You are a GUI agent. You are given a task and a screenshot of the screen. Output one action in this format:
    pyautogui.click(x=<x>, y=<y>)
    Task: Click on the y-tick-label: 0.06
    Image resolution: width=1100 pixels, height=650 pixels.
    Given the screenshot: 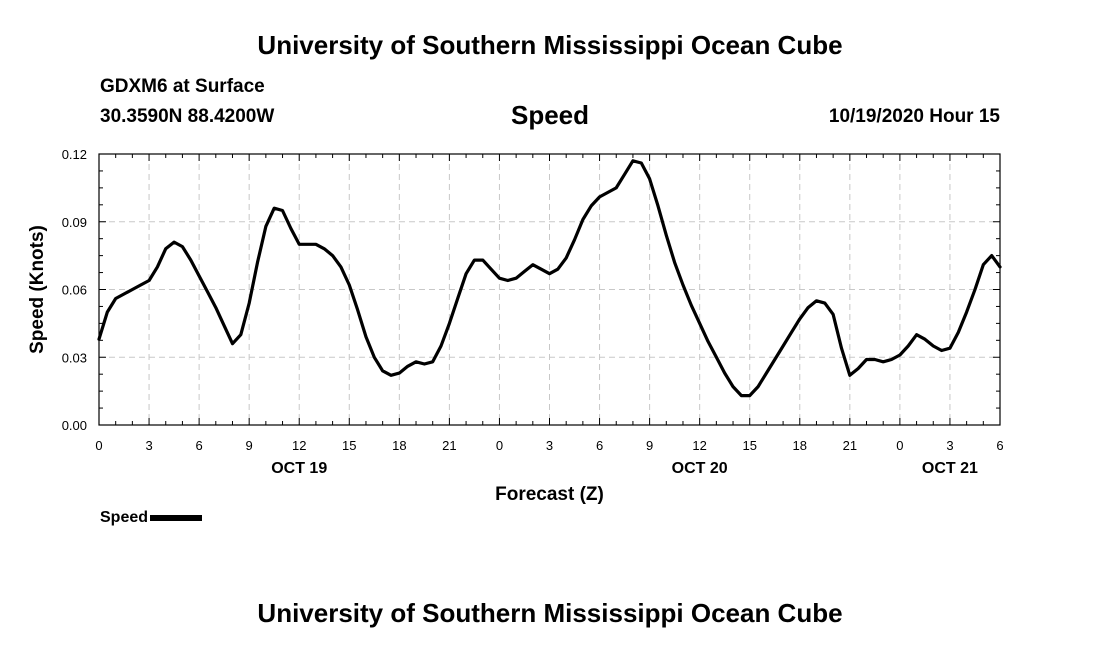 What is the action you would take?
    pyautogui.click(x=74, y=290)
    